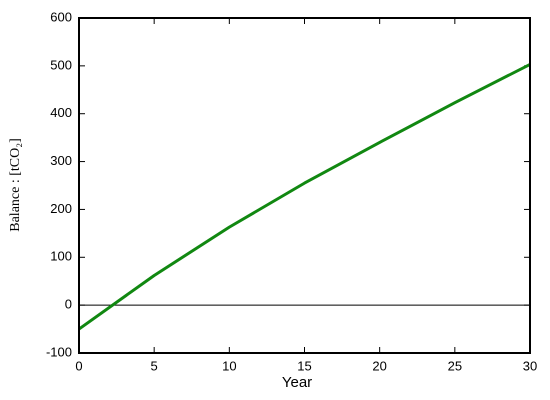 The height and width of the screenshot is (400, 550). What do you see at coordinates (229, 365) in the screenshot?
I see `x-tick-label: 10` at bounding box center [229, 365].